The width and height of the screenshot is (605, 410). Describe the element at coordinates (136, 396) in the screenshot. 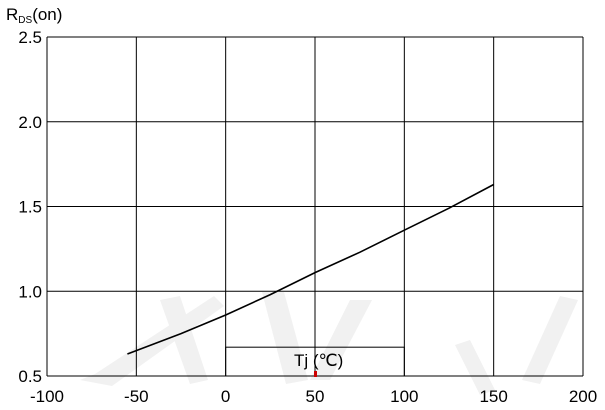

I see `x-tick-label-1: -50` at that location.